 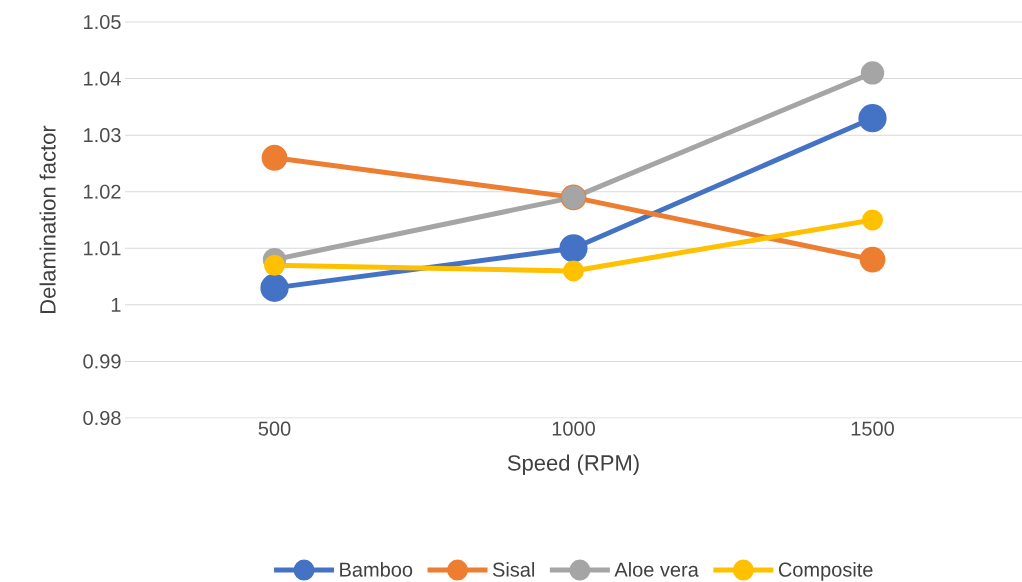 What do you see at coordinates (573, 428) in the screenshot?
I see `x-tick-label: 1000` at bounding box center [573, 428].